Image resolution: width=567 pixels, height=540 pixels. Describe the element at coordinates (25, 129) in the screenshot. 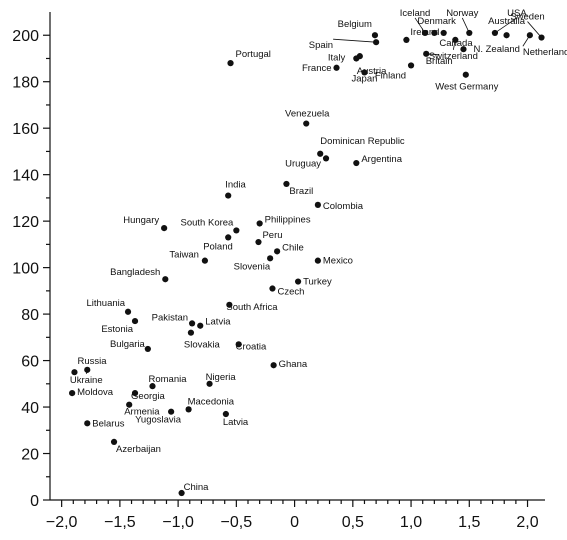

I see `y-tick-label: 160` at that location.